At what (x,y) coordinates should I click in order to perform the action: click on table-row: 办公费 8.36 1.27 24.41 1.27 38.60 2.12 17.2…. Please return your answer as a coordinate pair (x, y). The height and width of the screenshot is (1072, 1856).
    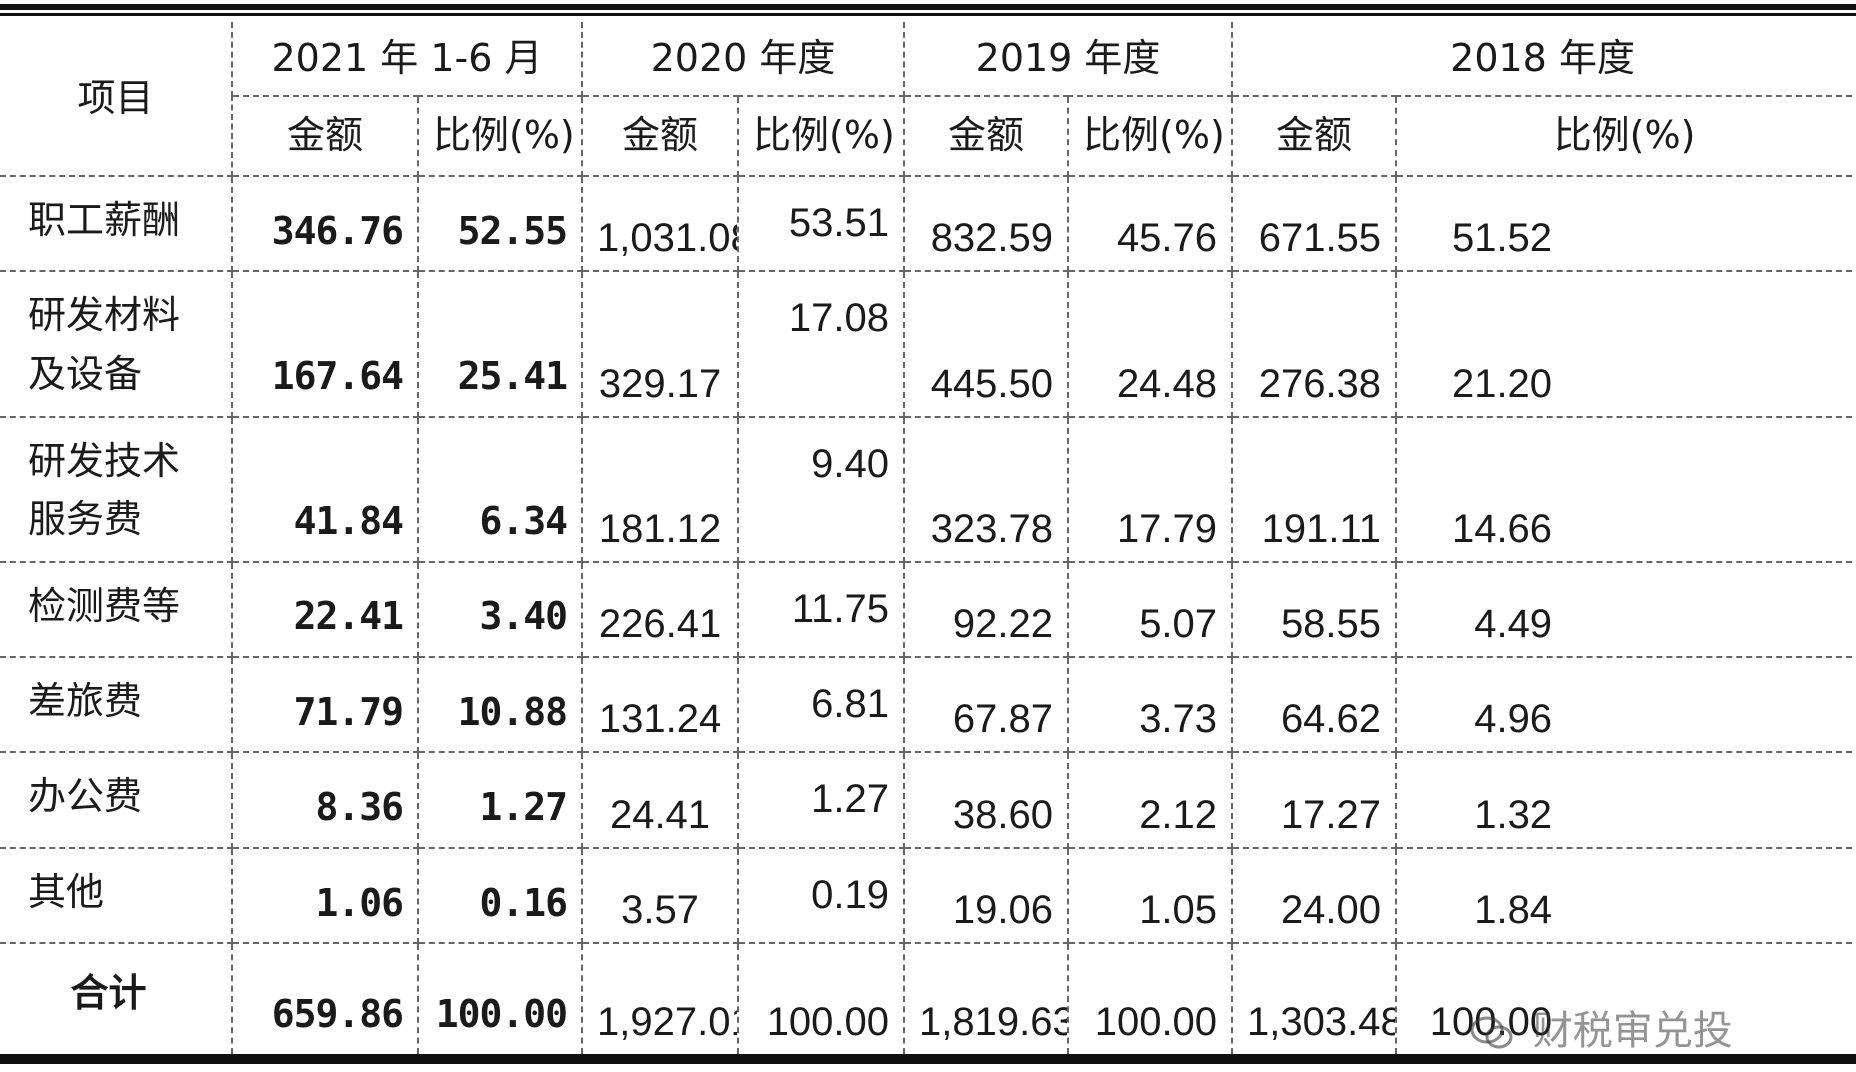
    Looking at the image, I should click on (926, 800).